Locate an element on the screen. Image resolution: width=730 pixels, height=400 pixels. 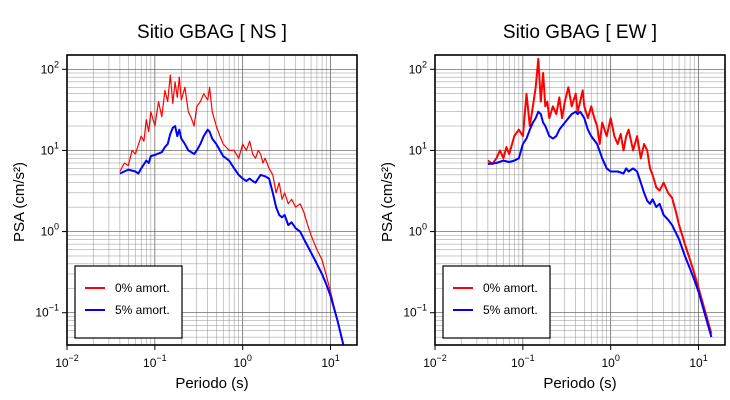
chart-title: Sitio GBAG [ NS ] is located at coordinates (212, 32).